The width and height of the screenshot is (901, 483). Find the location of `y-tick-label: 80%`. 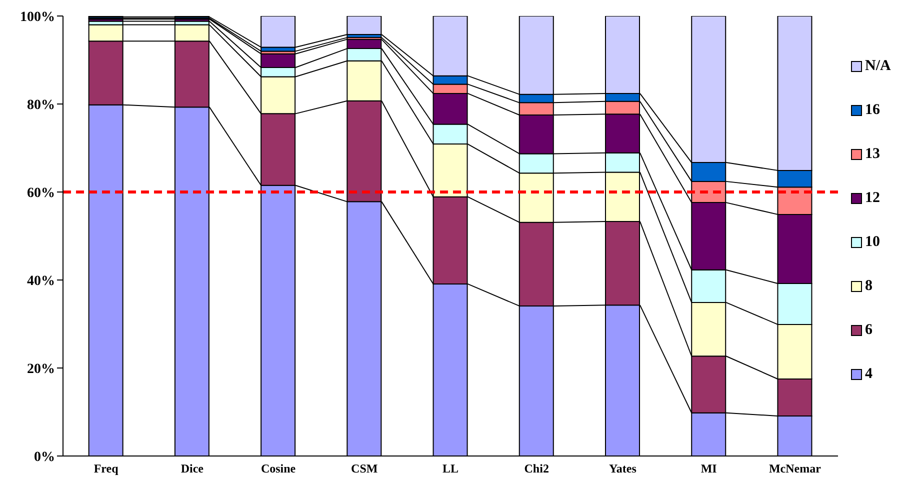

y-tick-label: 80% is located at coordinates (41, 105).